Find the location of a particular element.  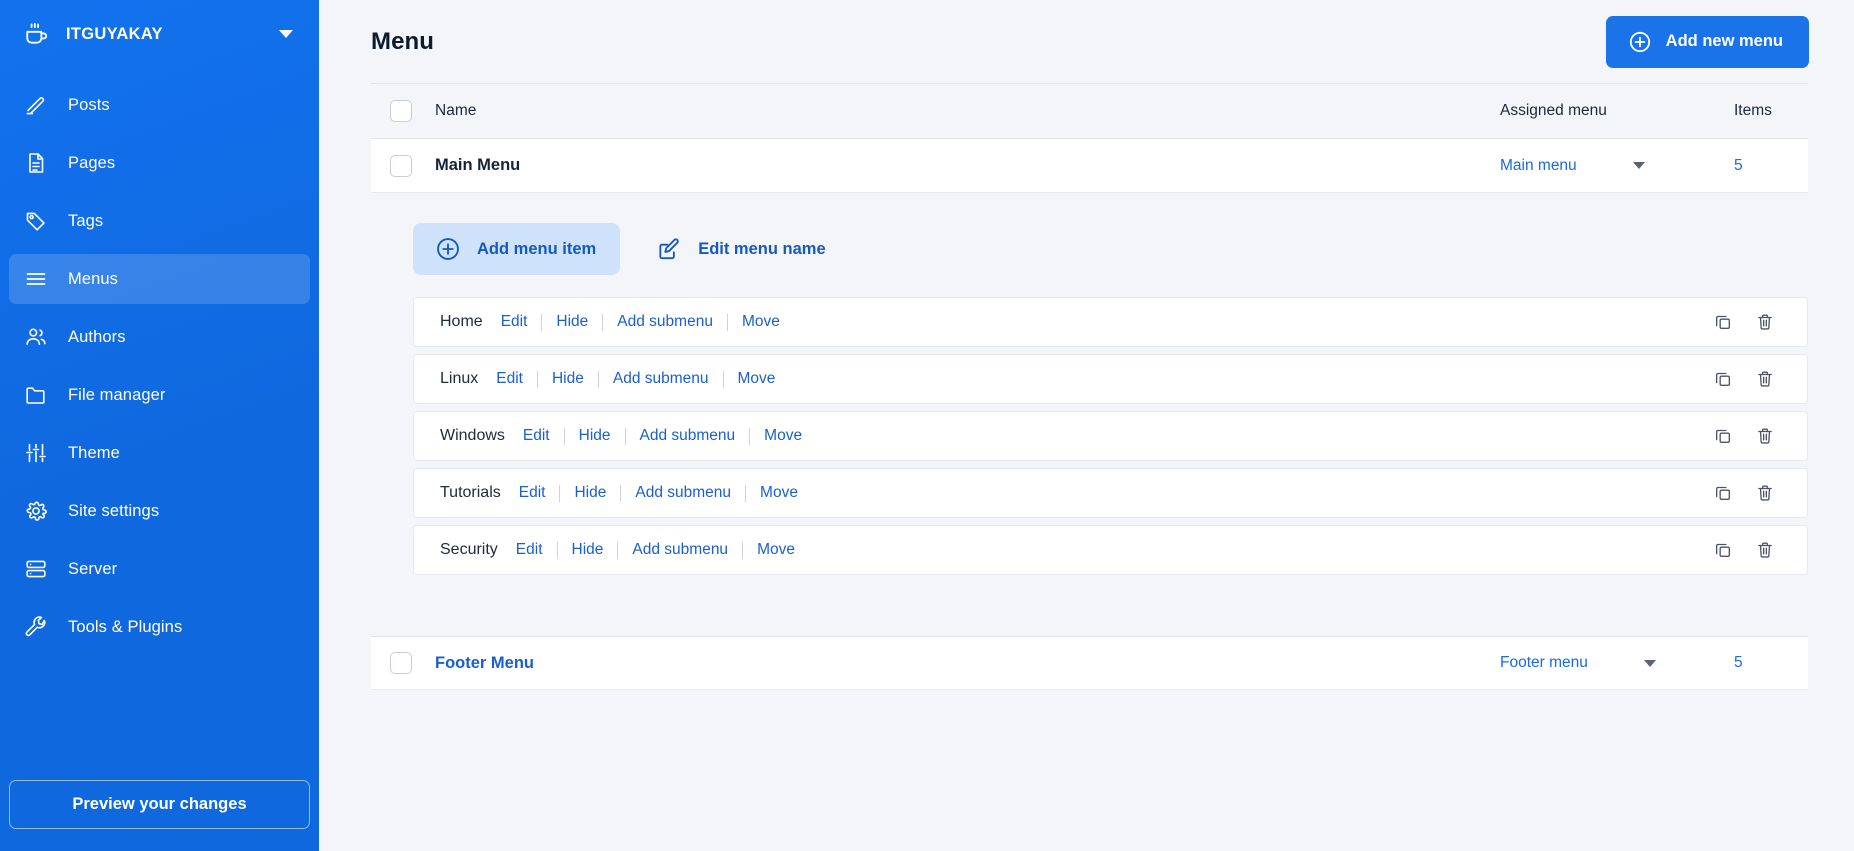

assigned-menu-value: Main menu is located at coordinates (1538, 165).